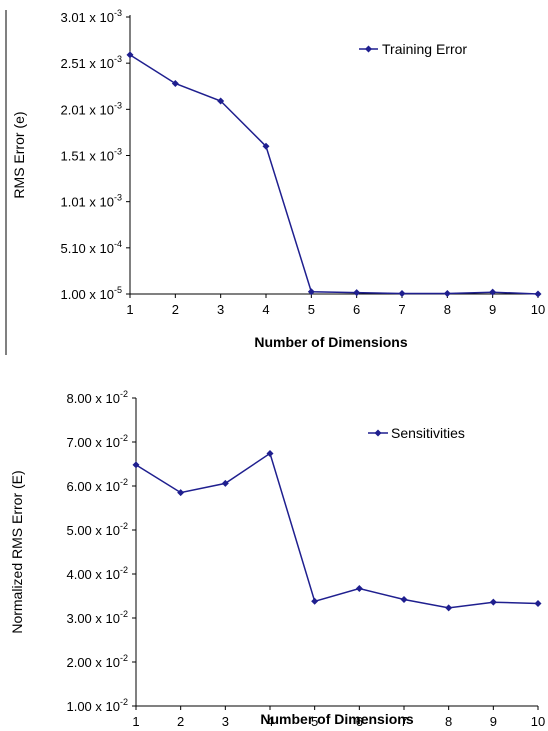  I want to click on legend: Sensitivities, so click(416, 433).